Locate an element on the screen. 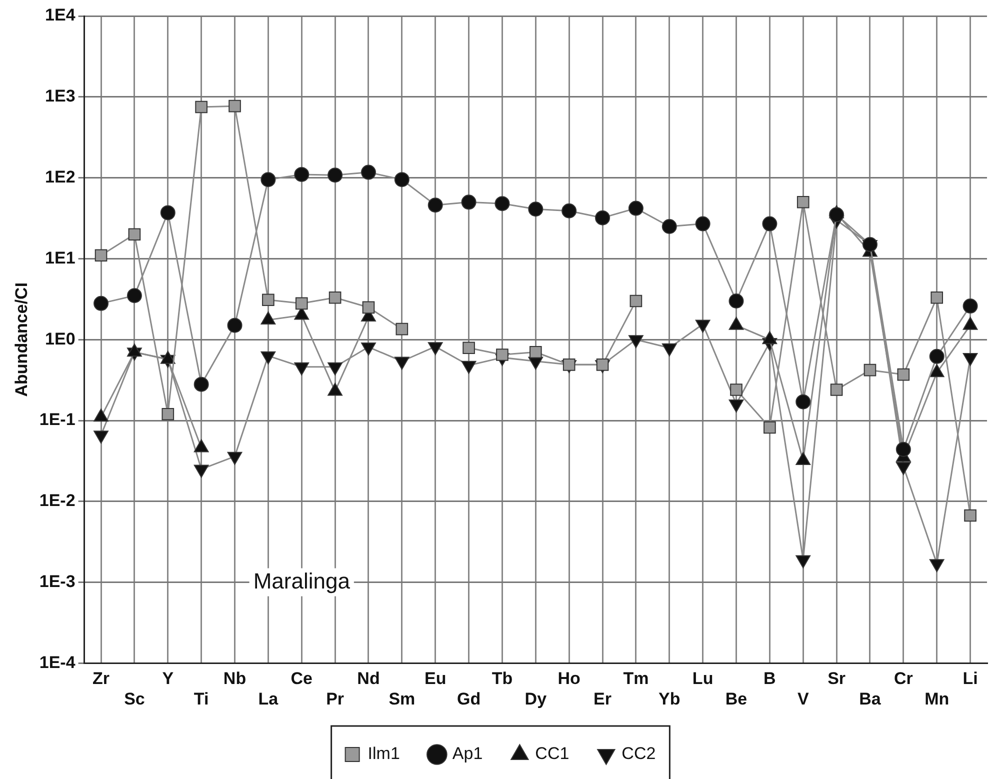 The height and width of the screenshot is (779, 996). x-tick-label: Eu is located at coordinates (435, 678).